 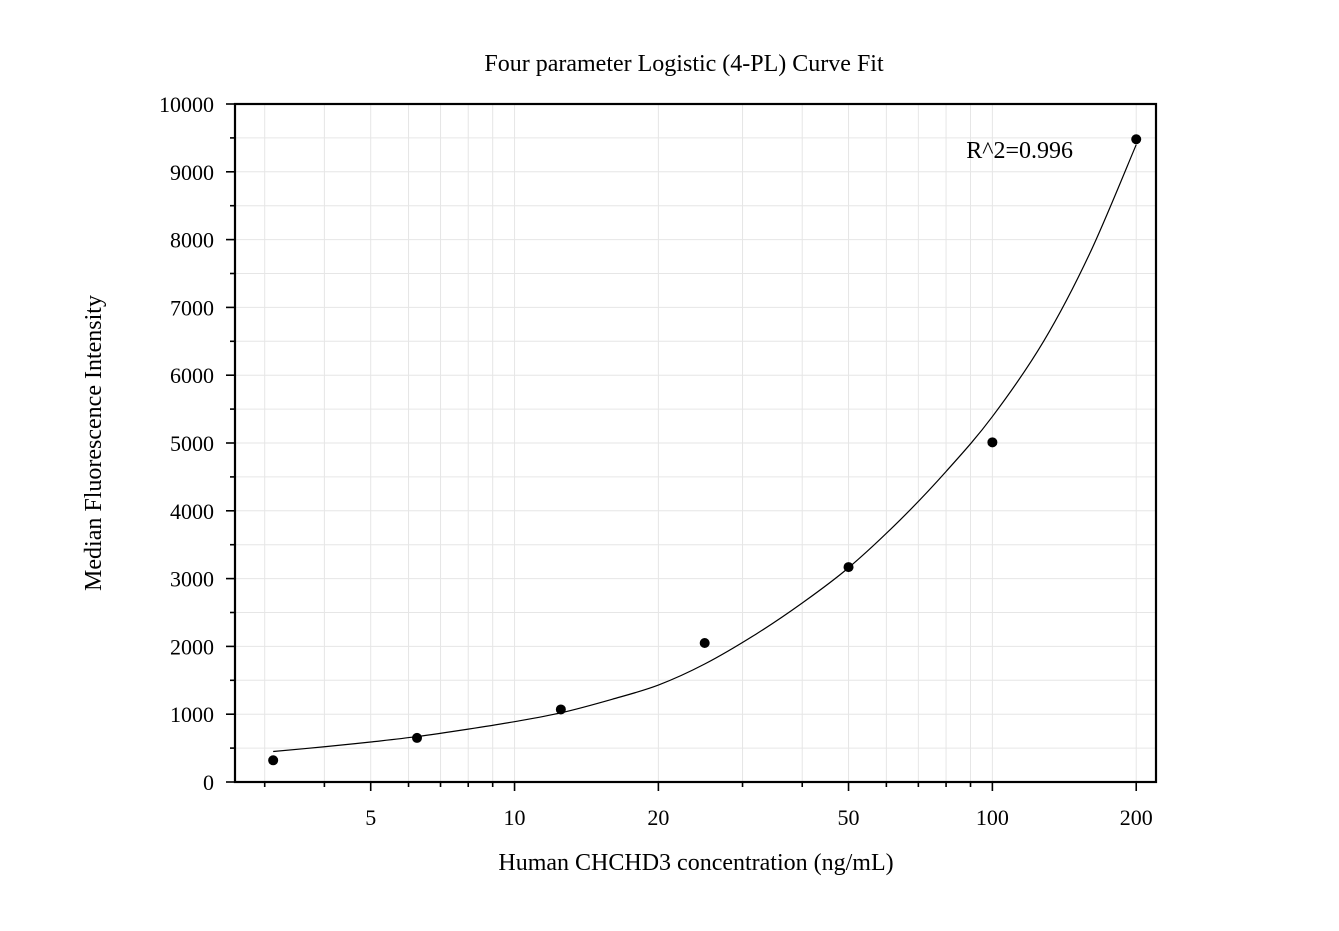 I want to click on x-tick-label: 200, so click(x=1136, y=817).